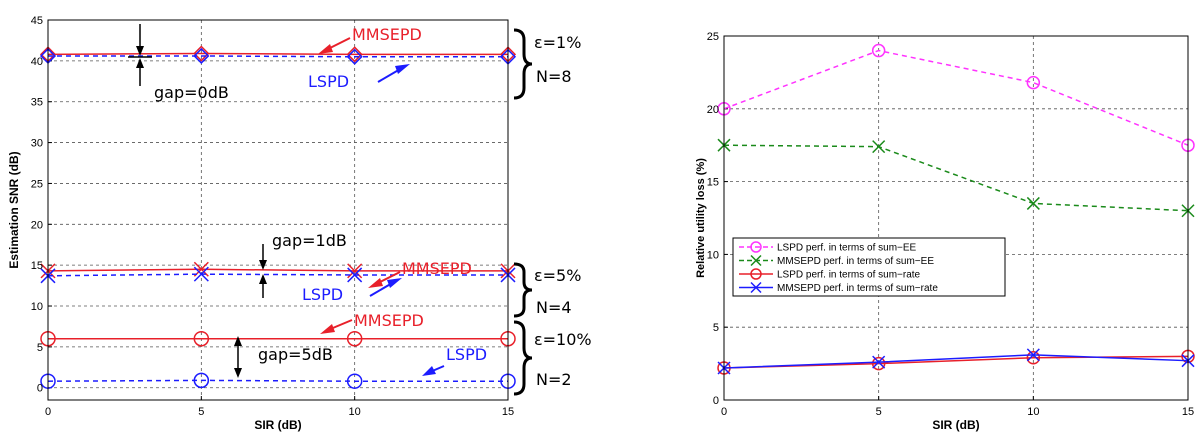 The height and width of the screenshot is (438, 1196). Describe the element at coordinates (389, 320) in the screenshot. I see `annotation-mmsepd-n2: MMSEPD` at that location.